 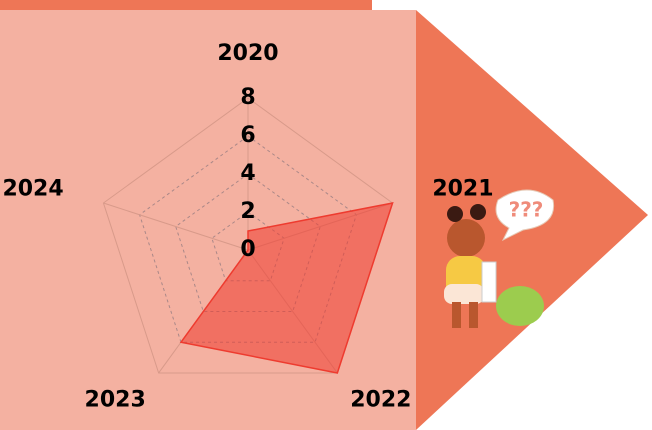 What do you see at coordinates (380, 400) in the screenshot?
I see `category-label: 2022` at bounding box center [380, 400].